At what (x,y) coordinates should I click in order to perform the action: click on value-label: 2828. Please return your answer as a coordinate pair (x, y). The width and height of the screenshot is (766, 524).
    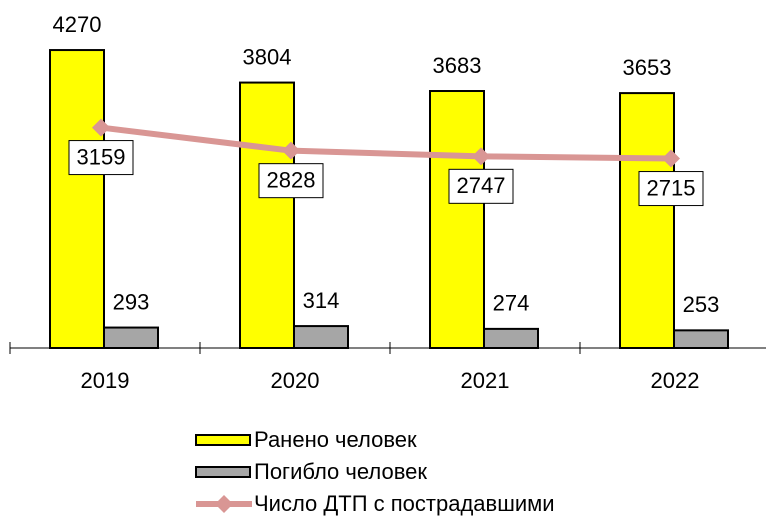
    Looking at the image, I should click on (291, 179).